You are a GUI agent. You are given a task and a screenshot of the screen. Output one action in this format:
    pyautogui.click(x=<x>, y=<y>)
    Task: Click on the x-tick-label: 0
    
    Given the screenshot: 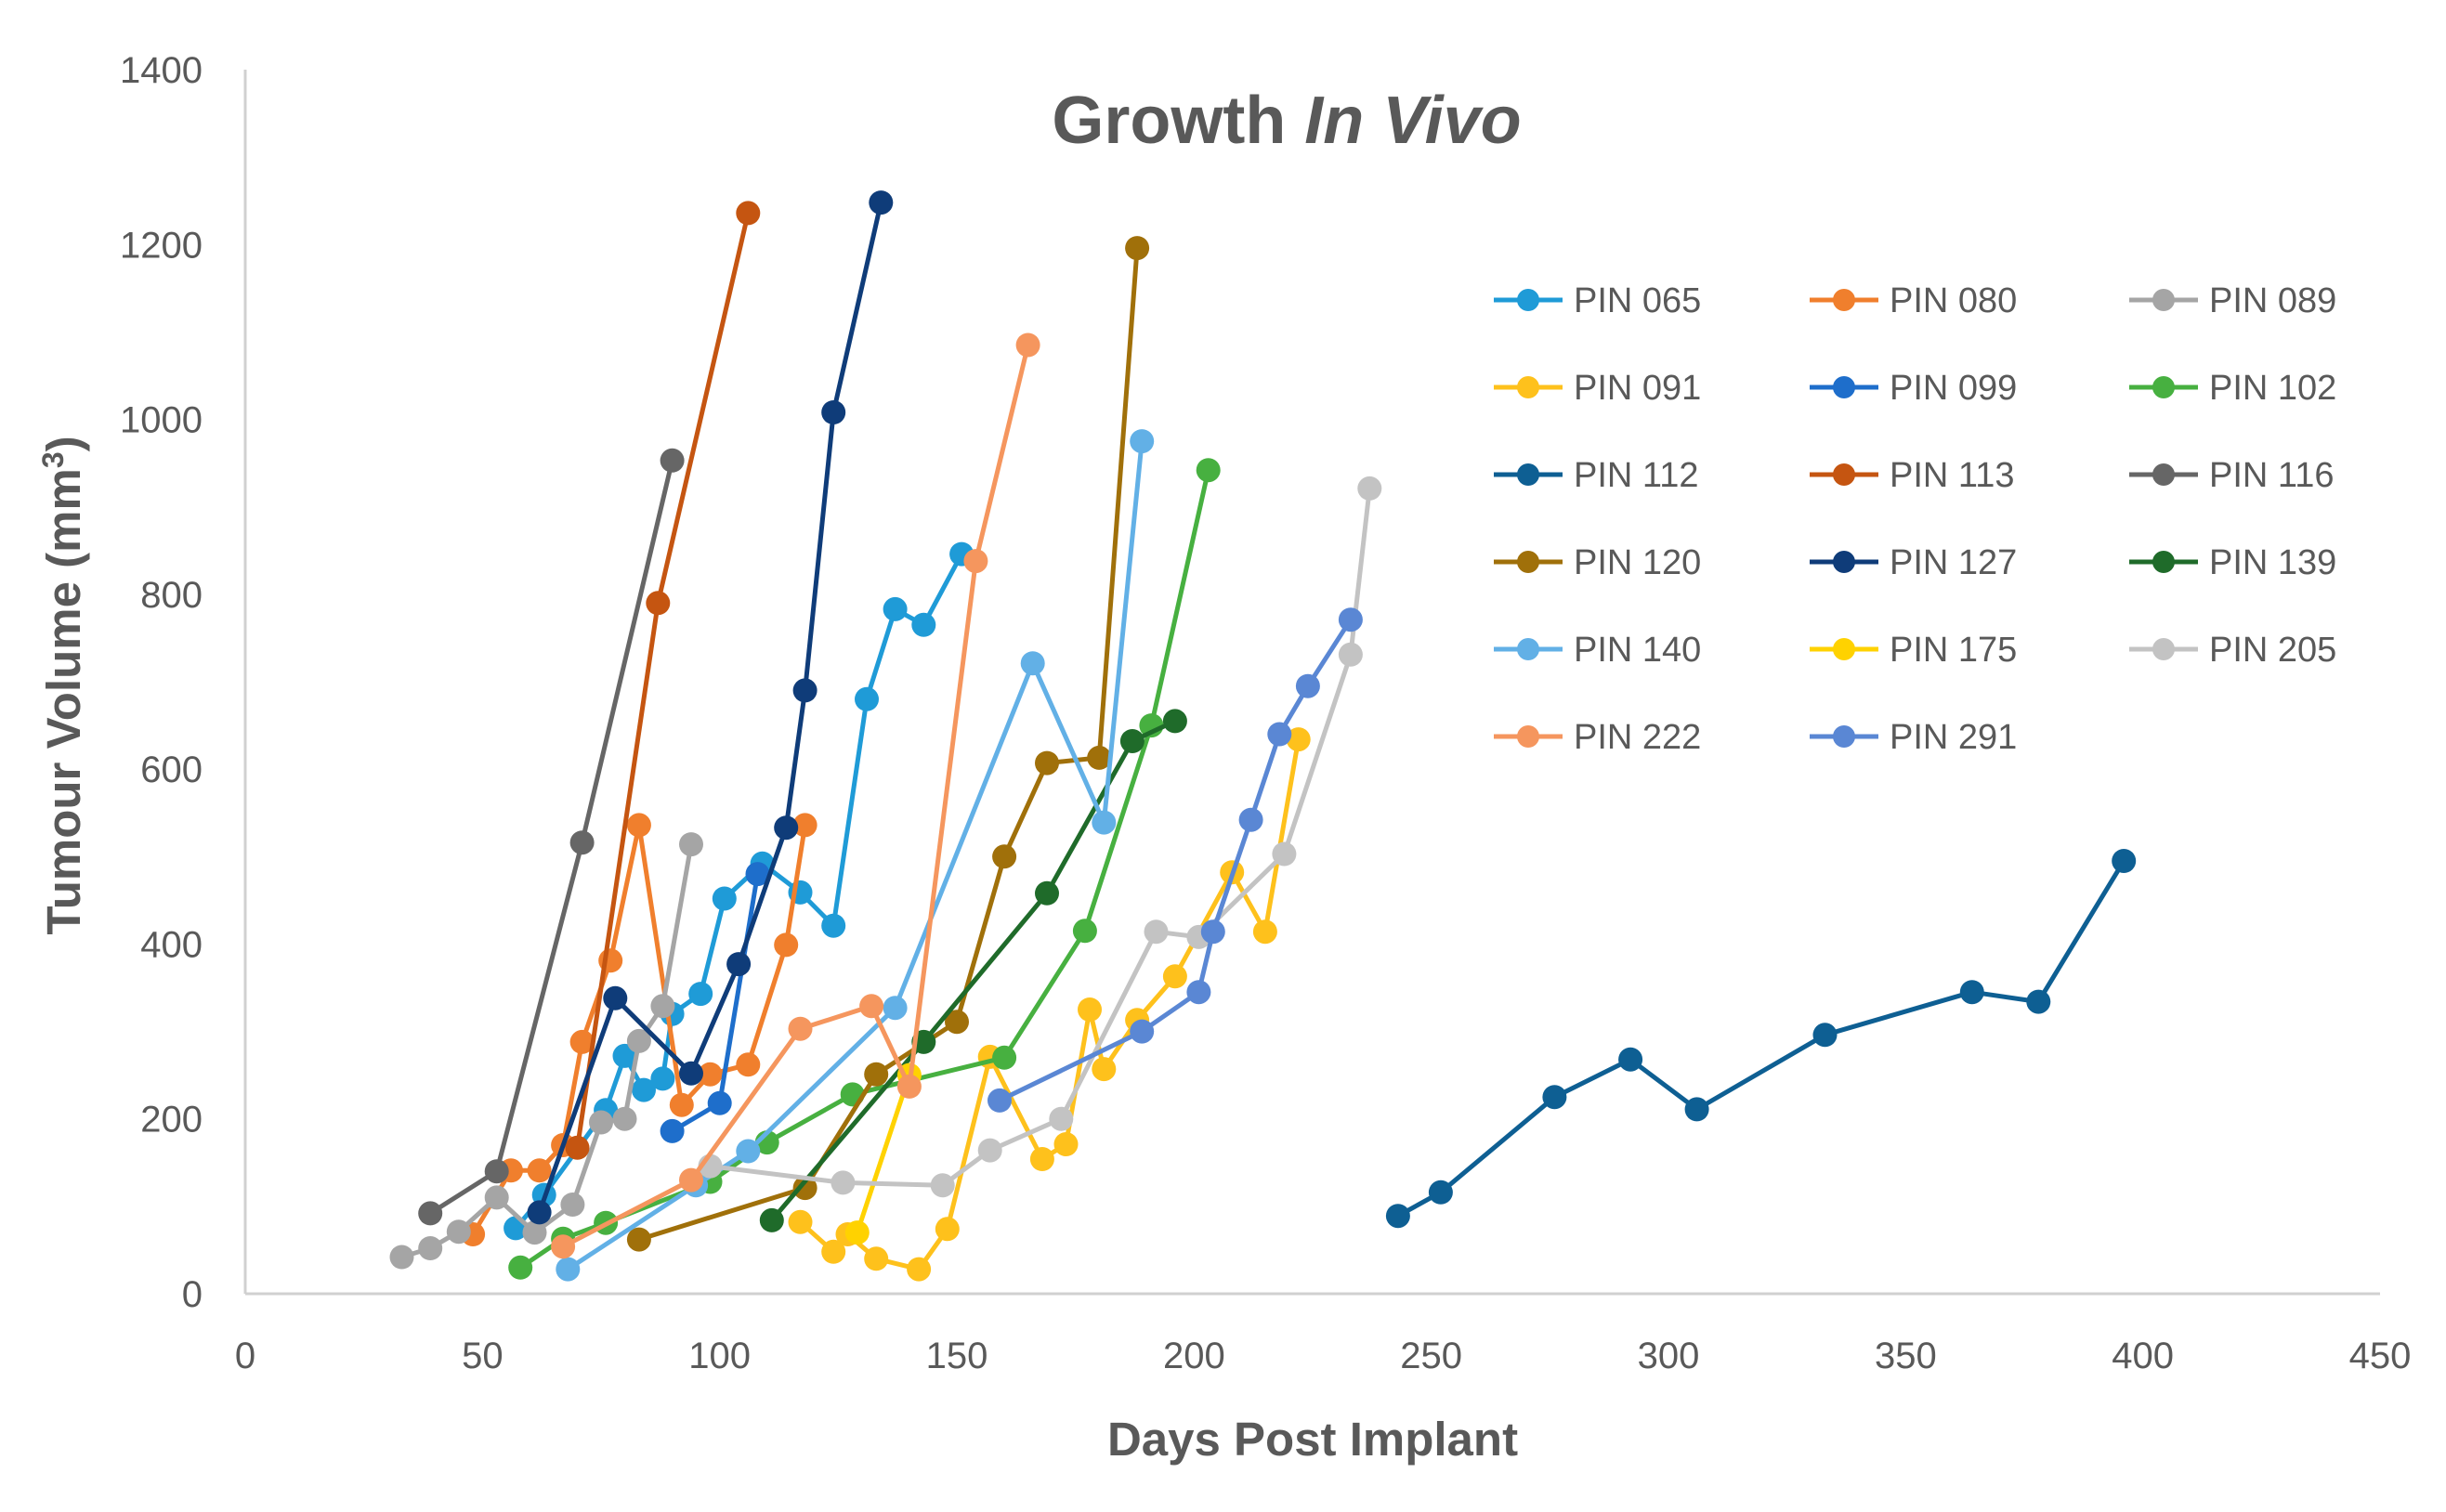 What is the action you would take?
    pyautogui.click(x=245, y=1356)
    